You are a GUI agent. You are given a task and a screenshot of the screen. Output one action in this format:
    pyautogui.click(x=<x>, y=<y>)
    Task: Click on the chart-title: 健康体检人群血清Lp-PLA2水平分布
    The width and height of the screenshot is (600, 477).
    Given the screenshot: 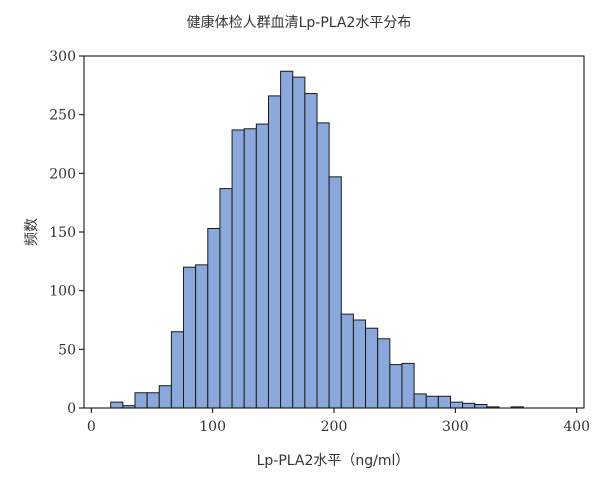 What is the action you would take?
    pyautogui.click(x=299, y=22)
    